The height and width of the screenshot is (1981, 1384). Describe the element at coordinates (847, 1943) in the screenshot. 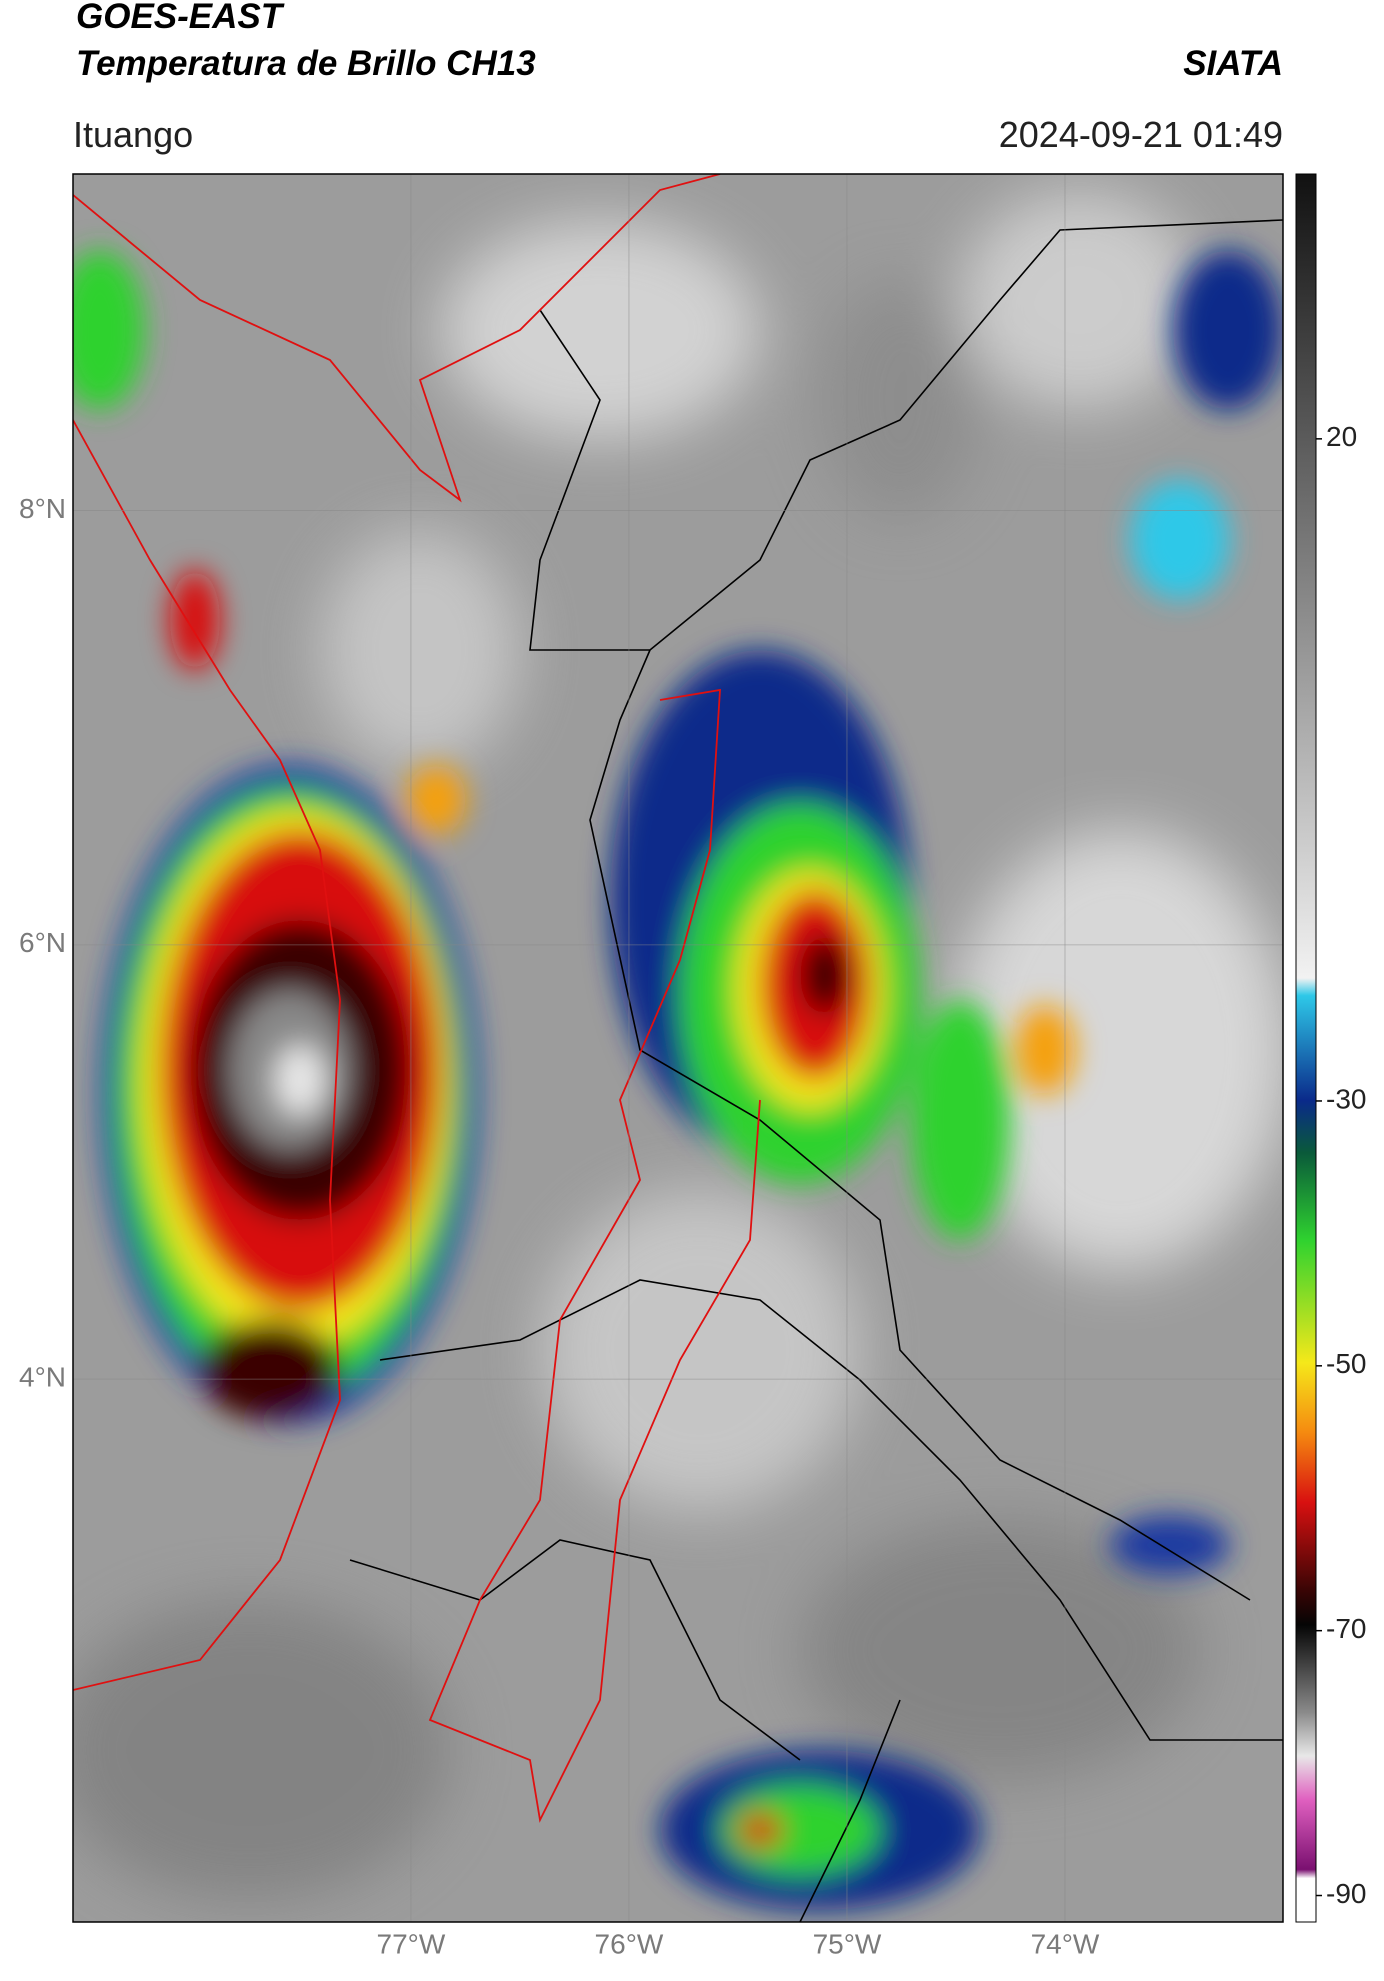

I see `x-tick-label: 75°W` at that location.